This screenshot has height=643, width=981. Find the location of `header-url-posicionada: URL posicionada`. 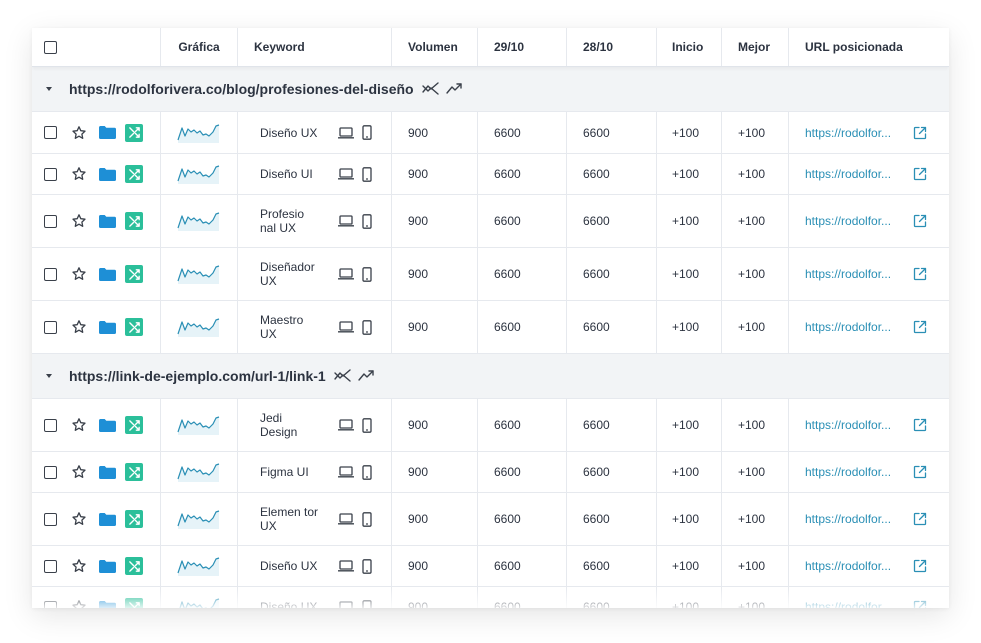

header-url-posicionada: URL posicionada is located at coordinates (868, 47).